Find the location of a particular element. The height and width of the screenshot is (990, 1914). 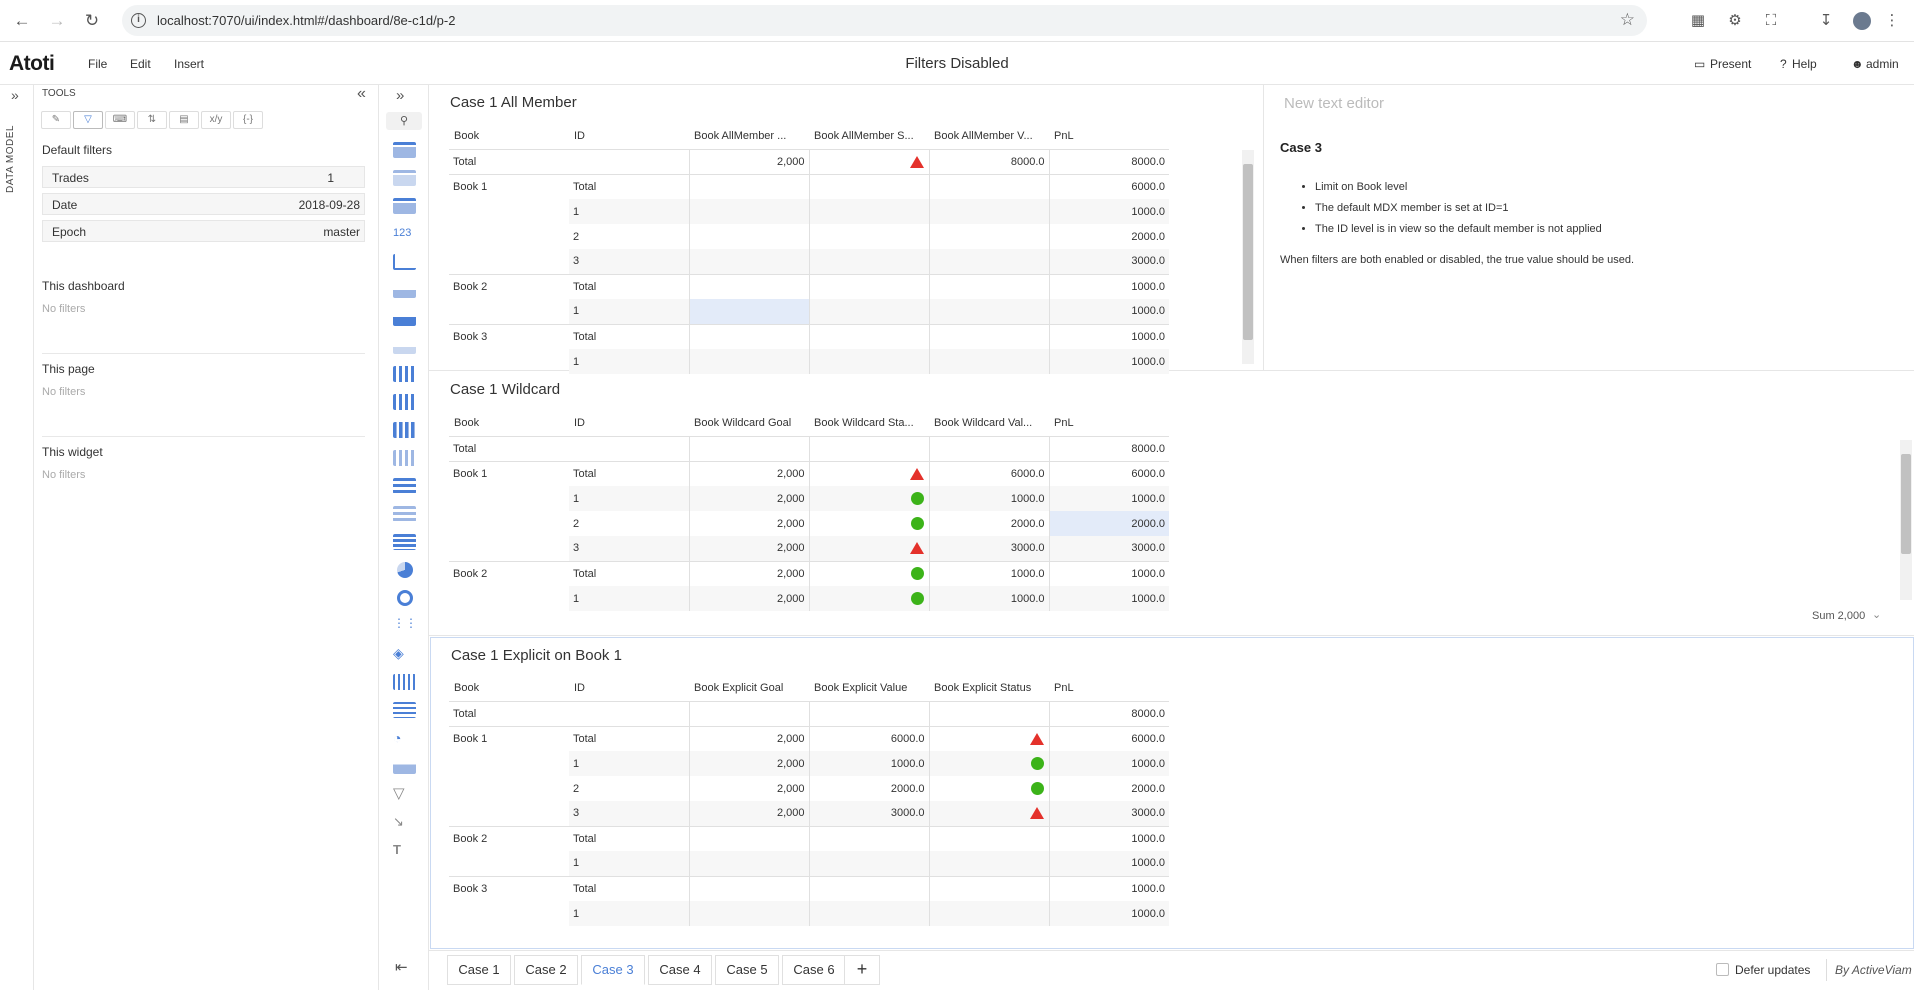

defer-updates-label: Defer updates is located at coordinates (1773, 970).